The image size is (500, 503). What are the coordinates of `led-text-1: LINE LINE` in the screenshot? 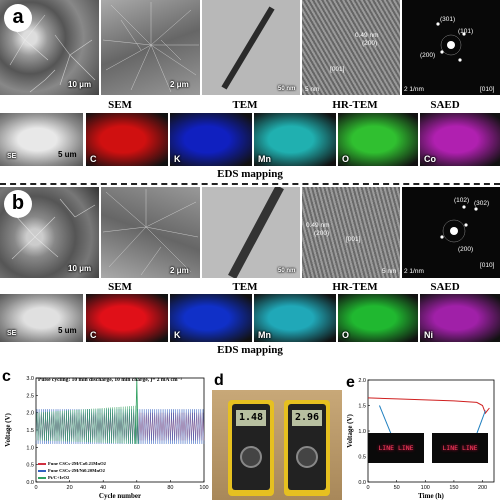 It's located at (396, 448).